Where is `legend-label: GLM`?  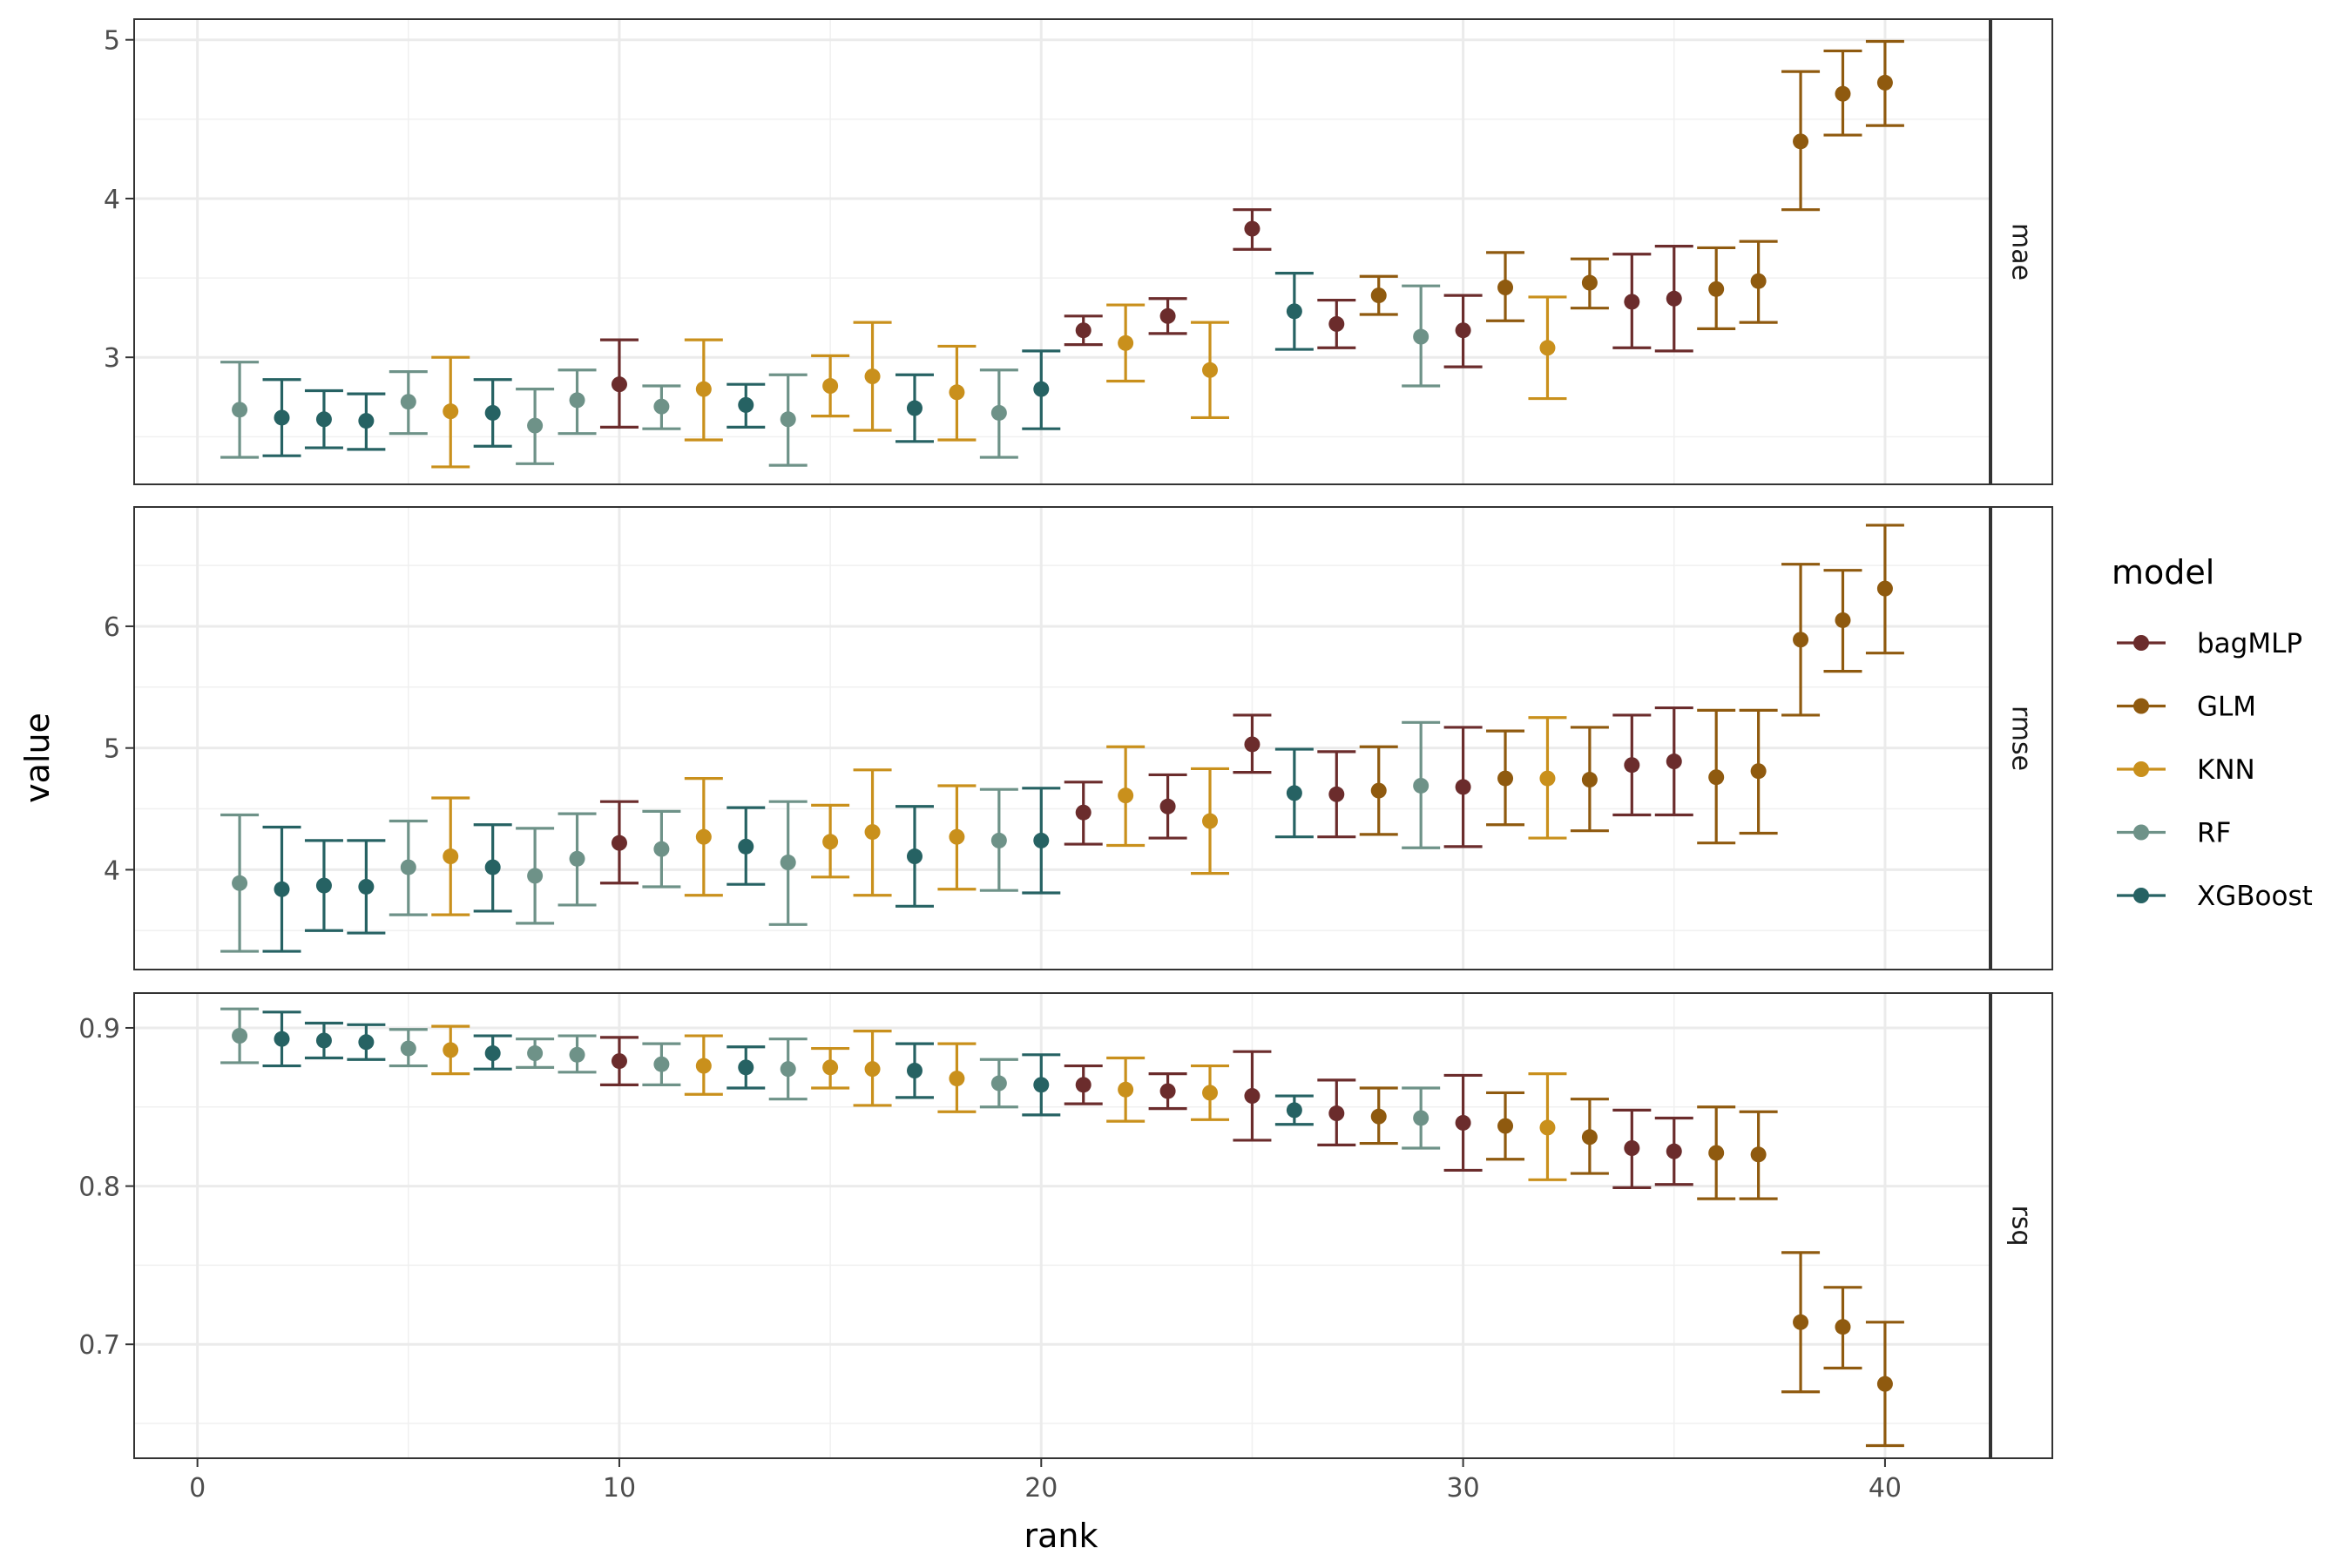
legend-label: GLM is located at coordinates (2226, 707).